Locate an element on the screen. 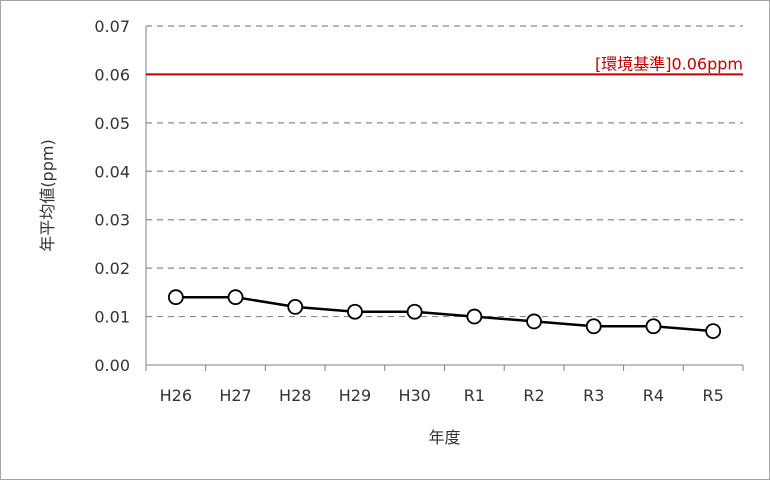 The height and width of the screenshot is (480, 770). y-tick-label: 0.05 is located at coordinates (112, 123).